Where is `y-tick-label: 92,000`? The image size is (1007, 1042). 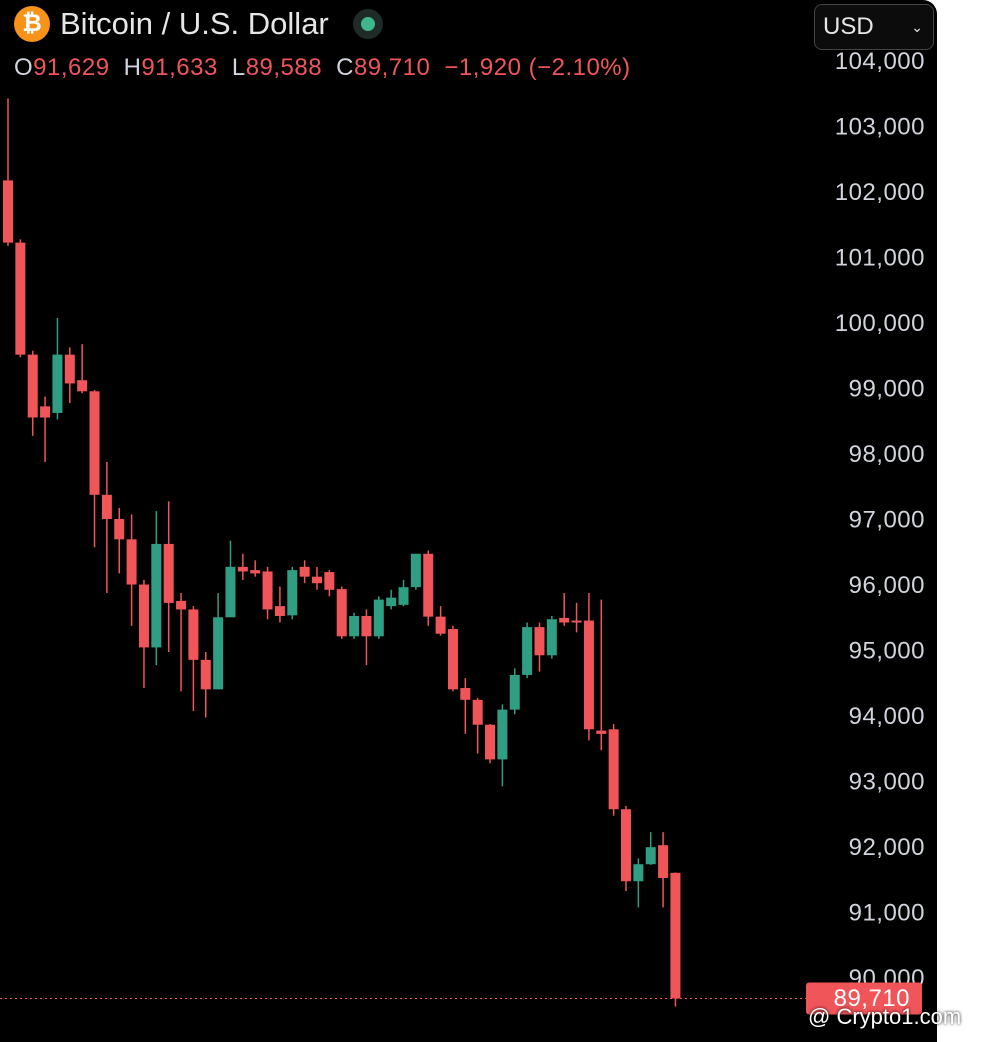
y-tick-label: 92,000 is located at coordinates (887, 847).